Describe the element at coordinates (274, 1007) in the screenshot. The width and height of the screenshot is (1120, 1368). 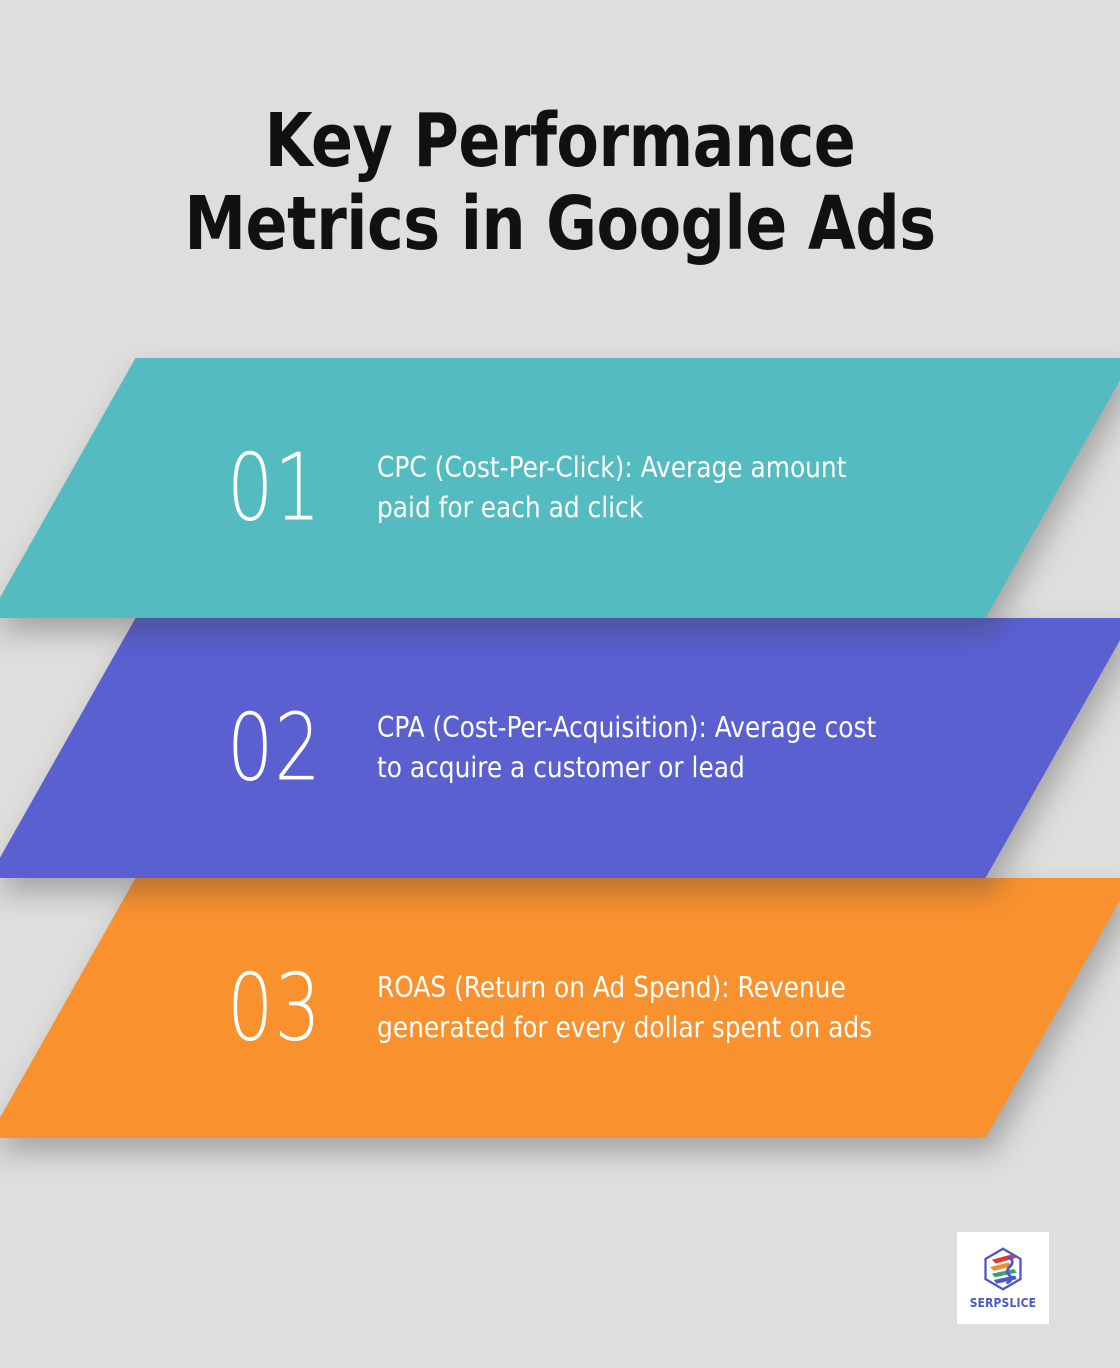
I see `metric-band-3-number: 03` at that location.